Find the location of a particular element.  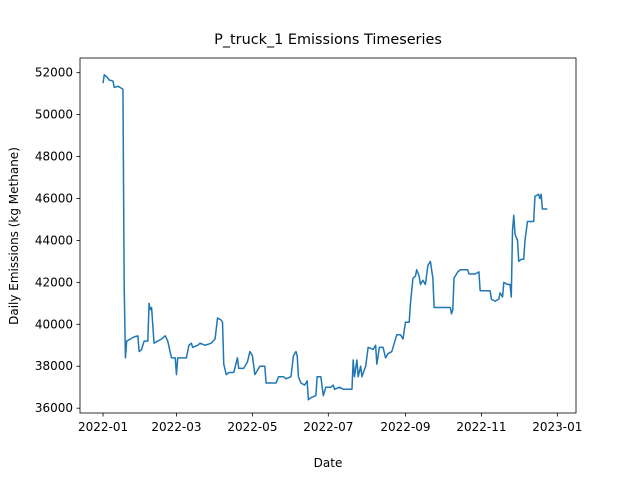

y-tick-label: 46000 is located at coordinates (54, 198).